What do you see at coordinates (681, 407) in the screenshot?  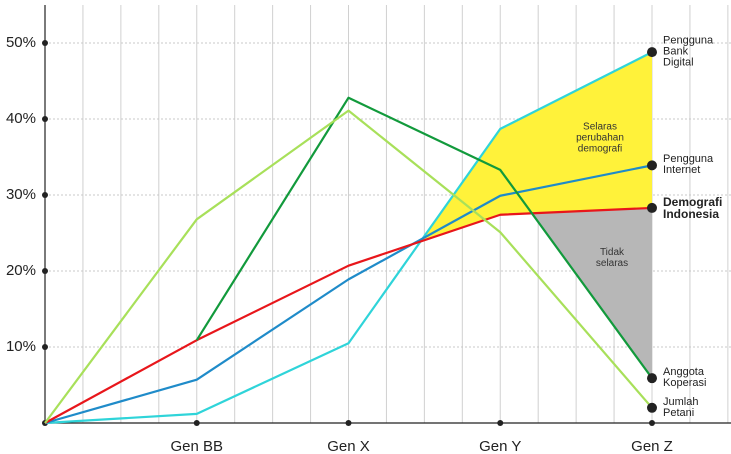 I see `series-label: Jumlah Petani` at bounding box center [681, 407].